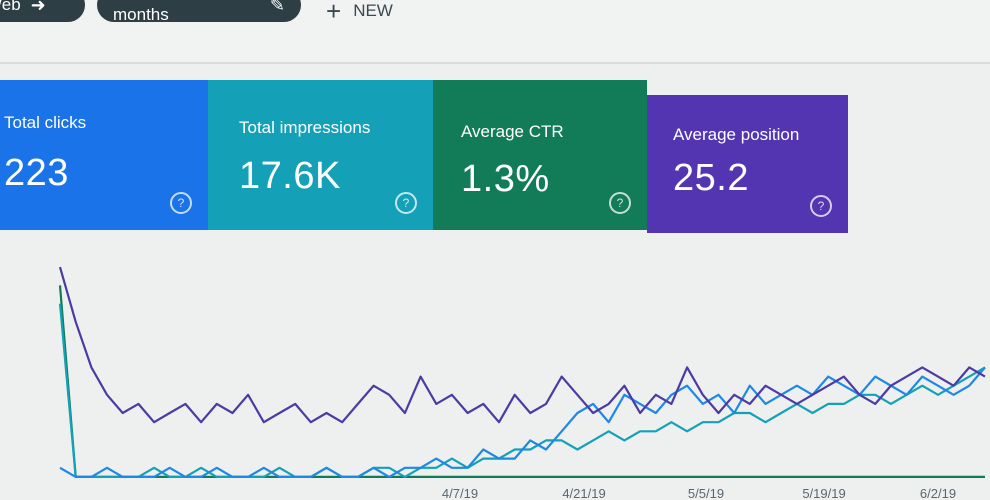 This screenshot has width=990, height=500. What do you see at coordinates (938, 493) in the screenshot?
I see `x-tick-label: 6/2/19` at bounding box center [938, 493].